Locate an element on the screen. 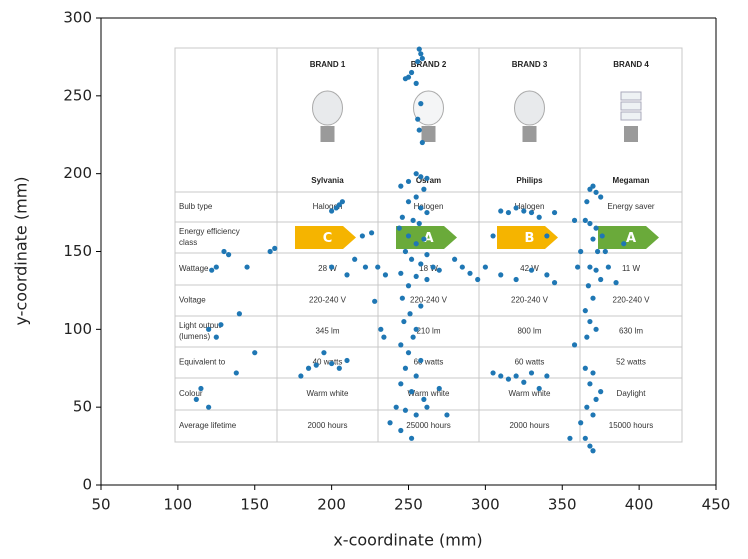  table-cell: 40 watts is located at coordinates (328, 362).